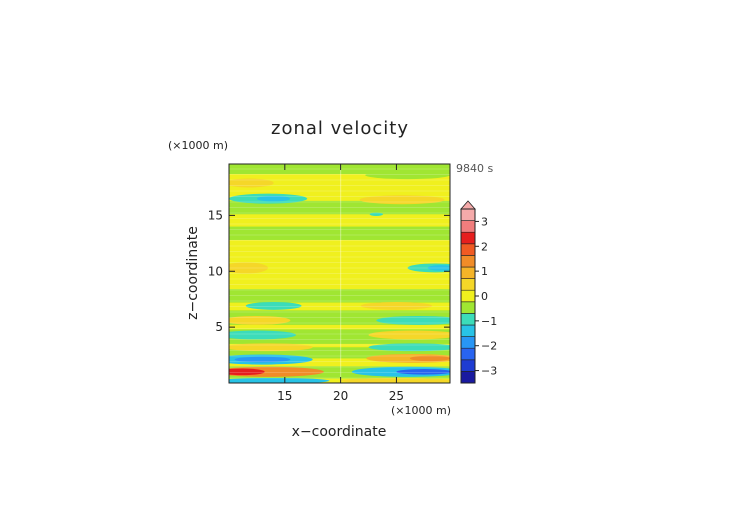 The height and width of the screenshot is (532, 752). I want to click on plot-area, so click(339, 273).